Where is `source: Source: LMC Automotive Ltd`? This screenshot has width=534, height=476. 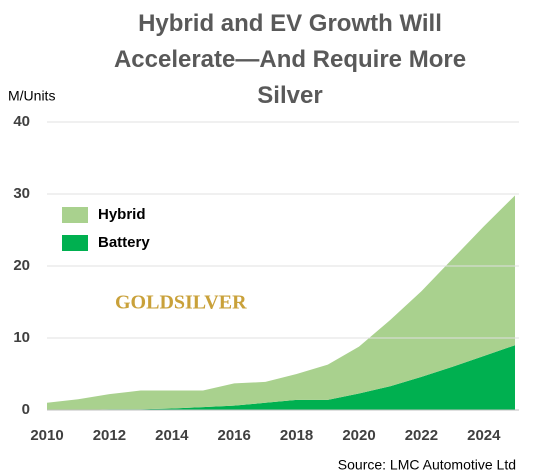
source: Source: LMC Automotive Ltd is located at coordinates (427, 465).